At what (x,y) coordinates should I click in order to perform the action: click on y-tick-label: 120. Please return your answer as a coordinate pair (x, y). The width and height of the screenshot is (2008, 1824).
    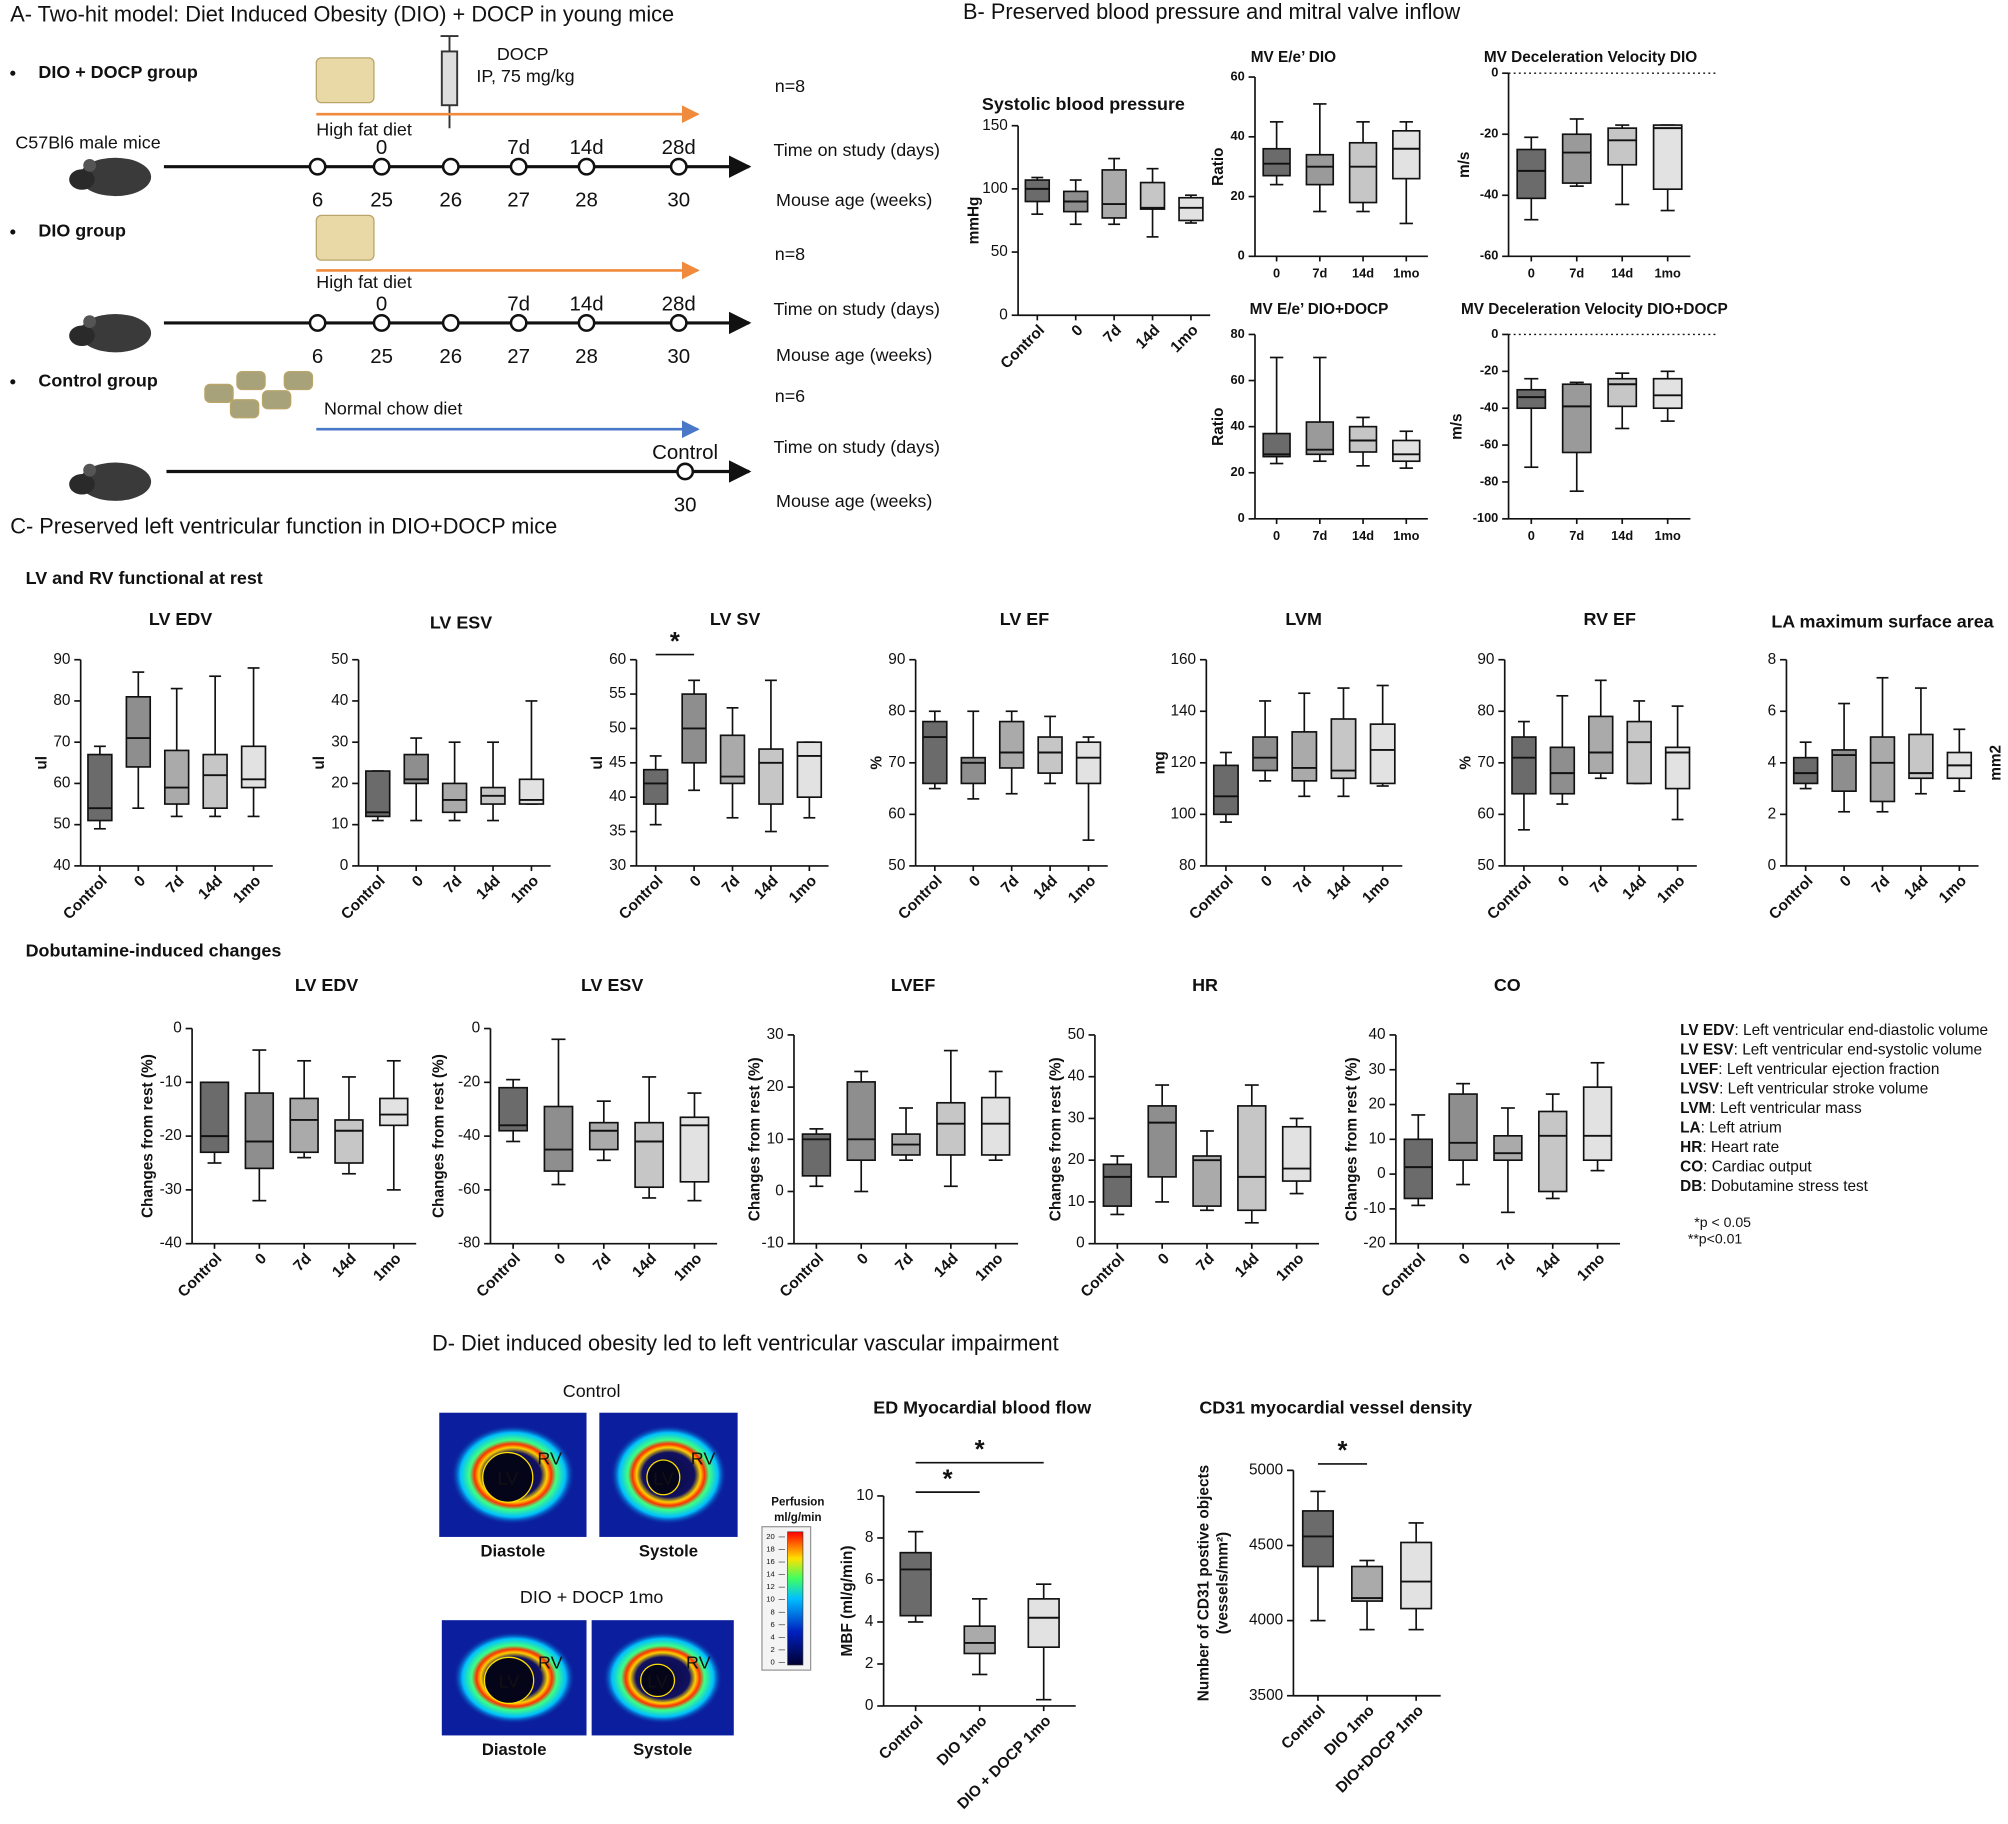
    Looking at the image, I should click on (1183, 762).